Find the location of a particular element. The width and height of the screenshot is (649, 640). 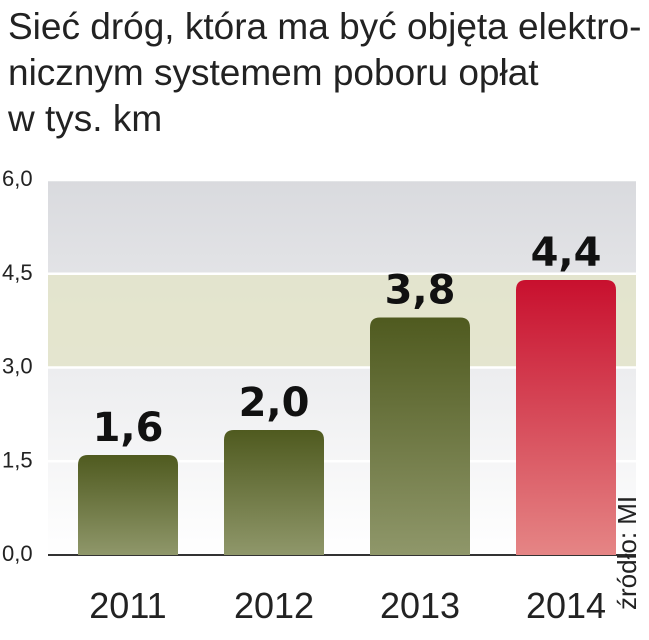

bar-value-label: 3,8 is located at coordinates (420, 291).